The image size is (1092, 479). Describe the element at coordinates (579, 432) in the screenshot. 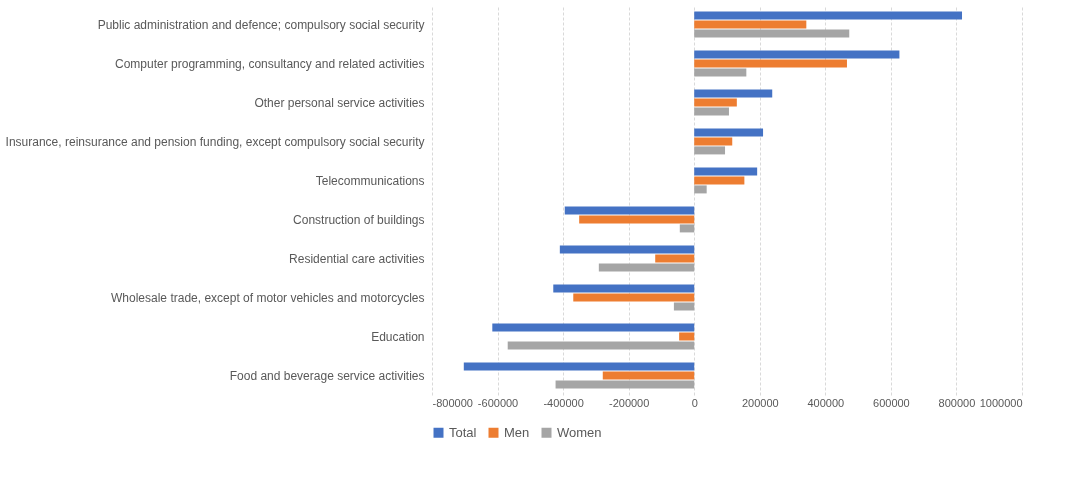

I see `legend-label: Women` at that location.